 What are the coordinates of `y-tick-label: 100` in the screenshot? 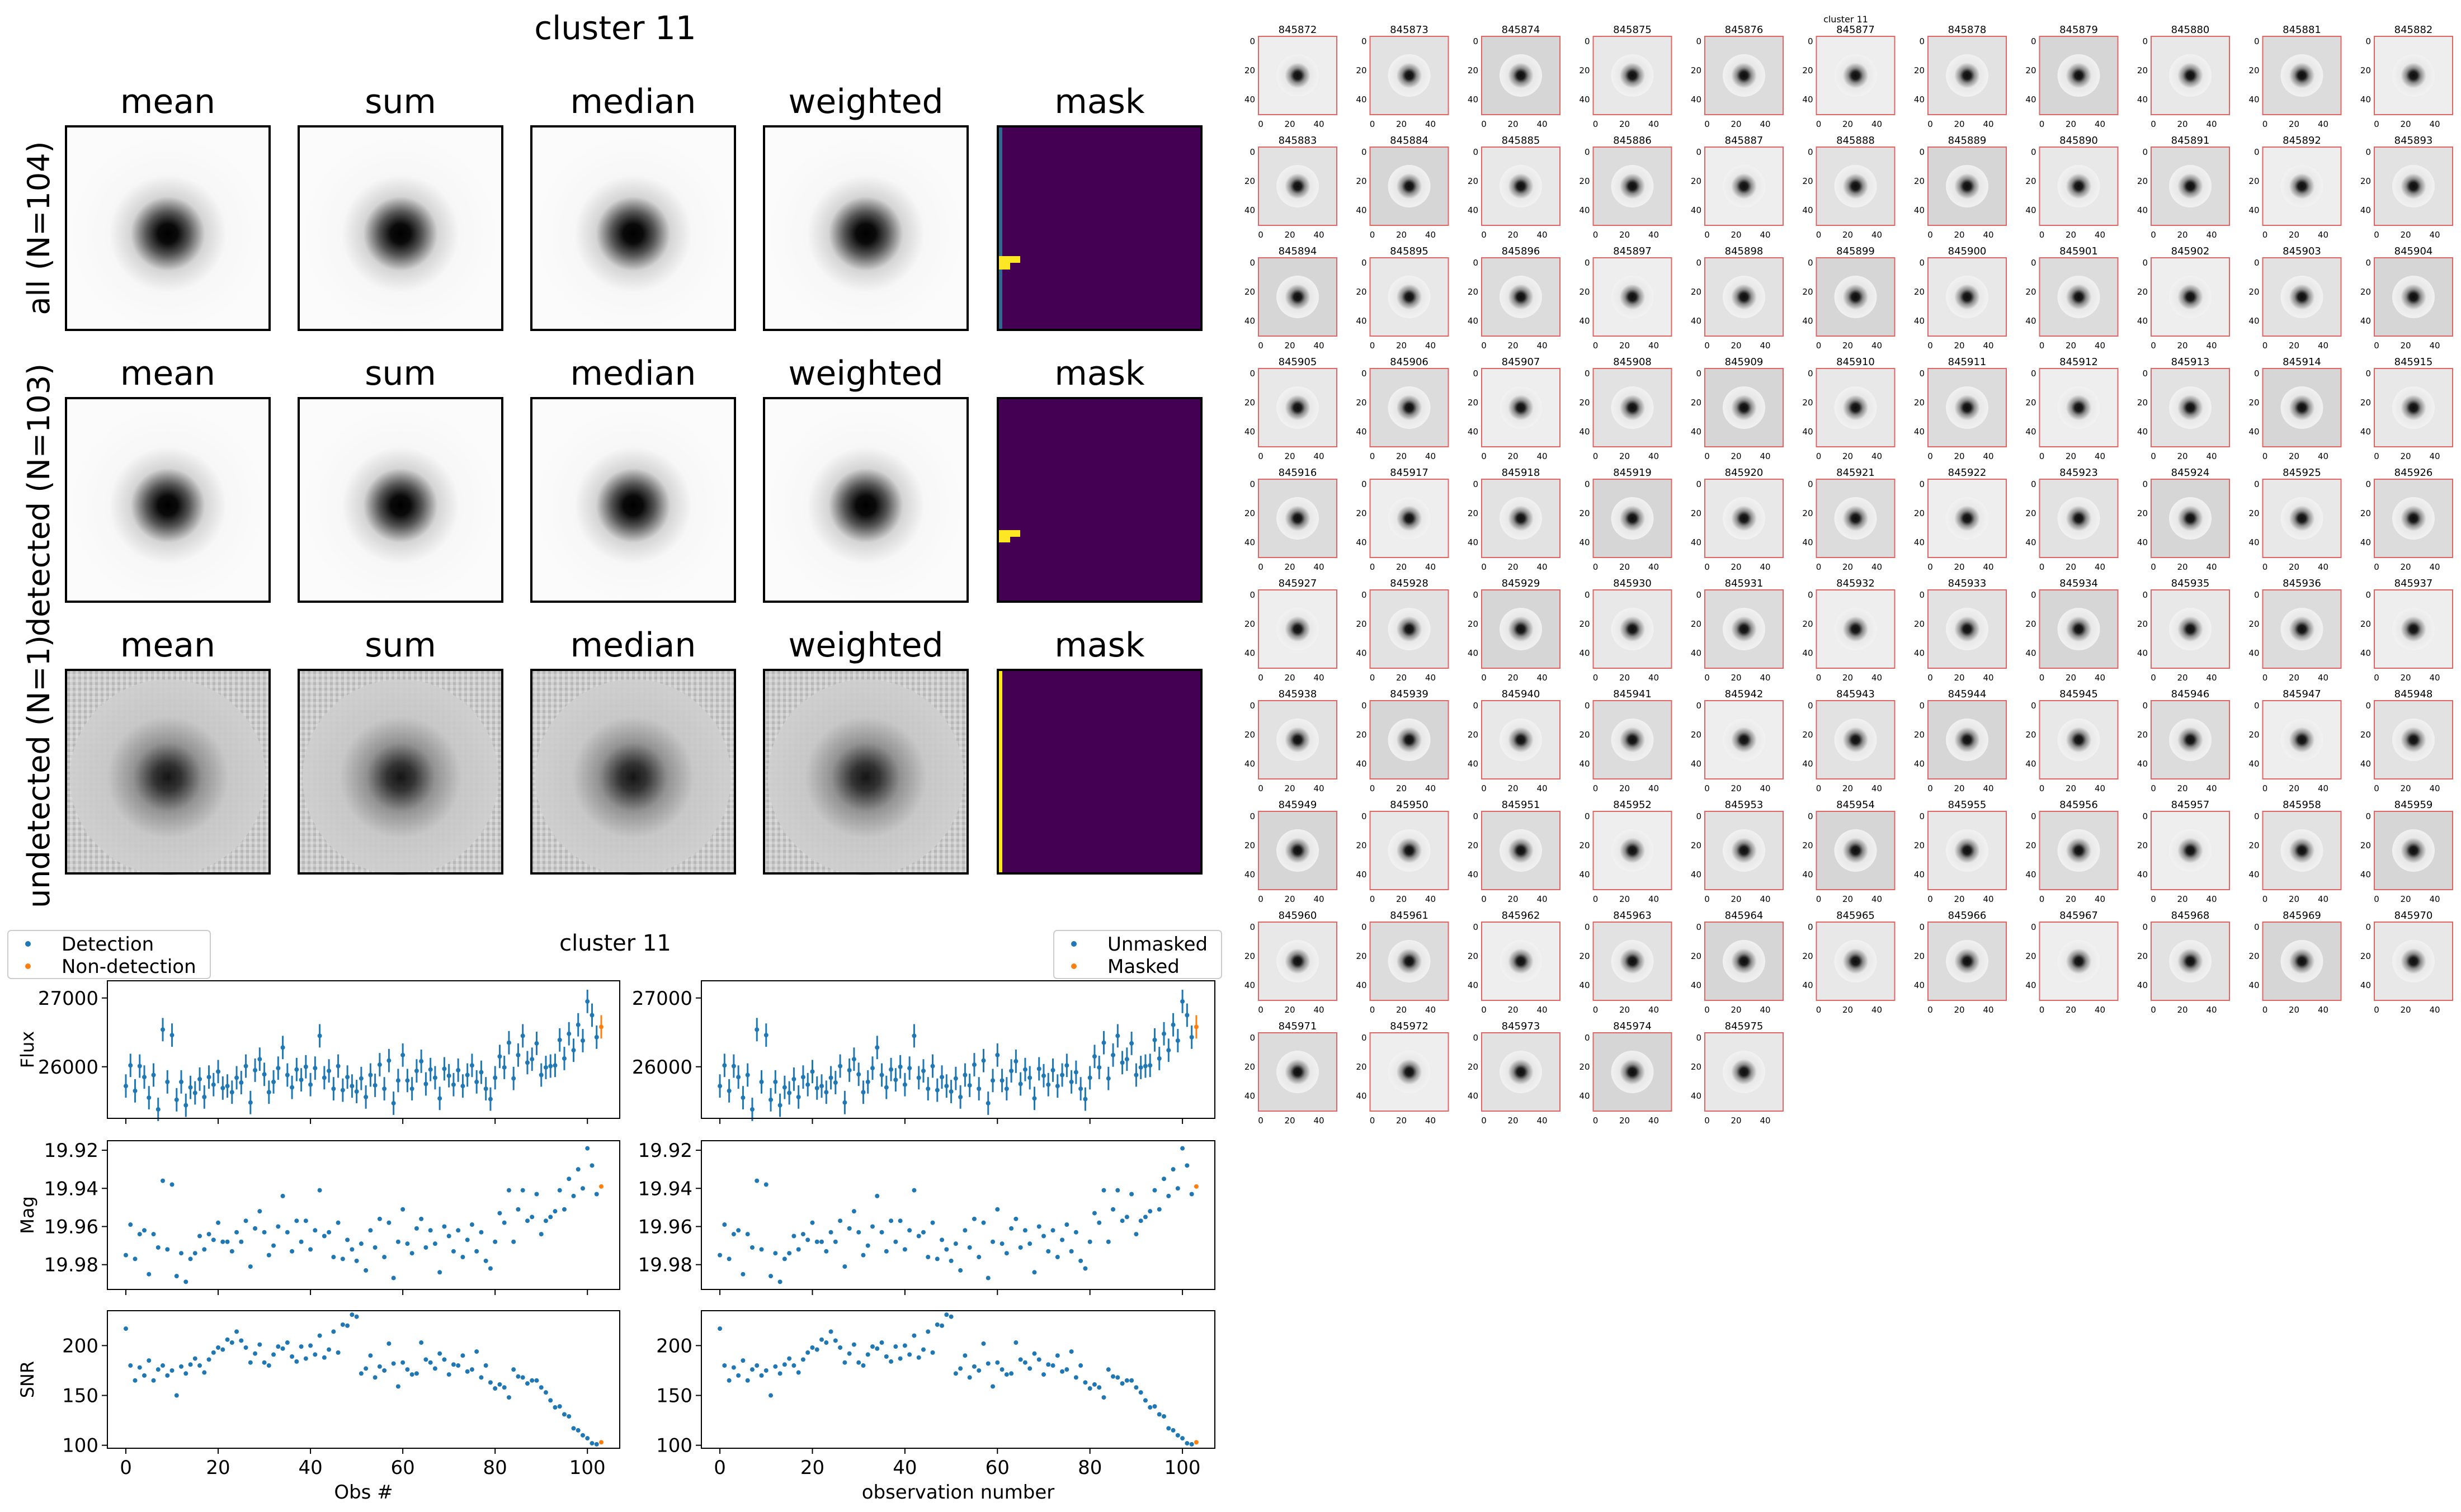 It's located at (80, 1446).